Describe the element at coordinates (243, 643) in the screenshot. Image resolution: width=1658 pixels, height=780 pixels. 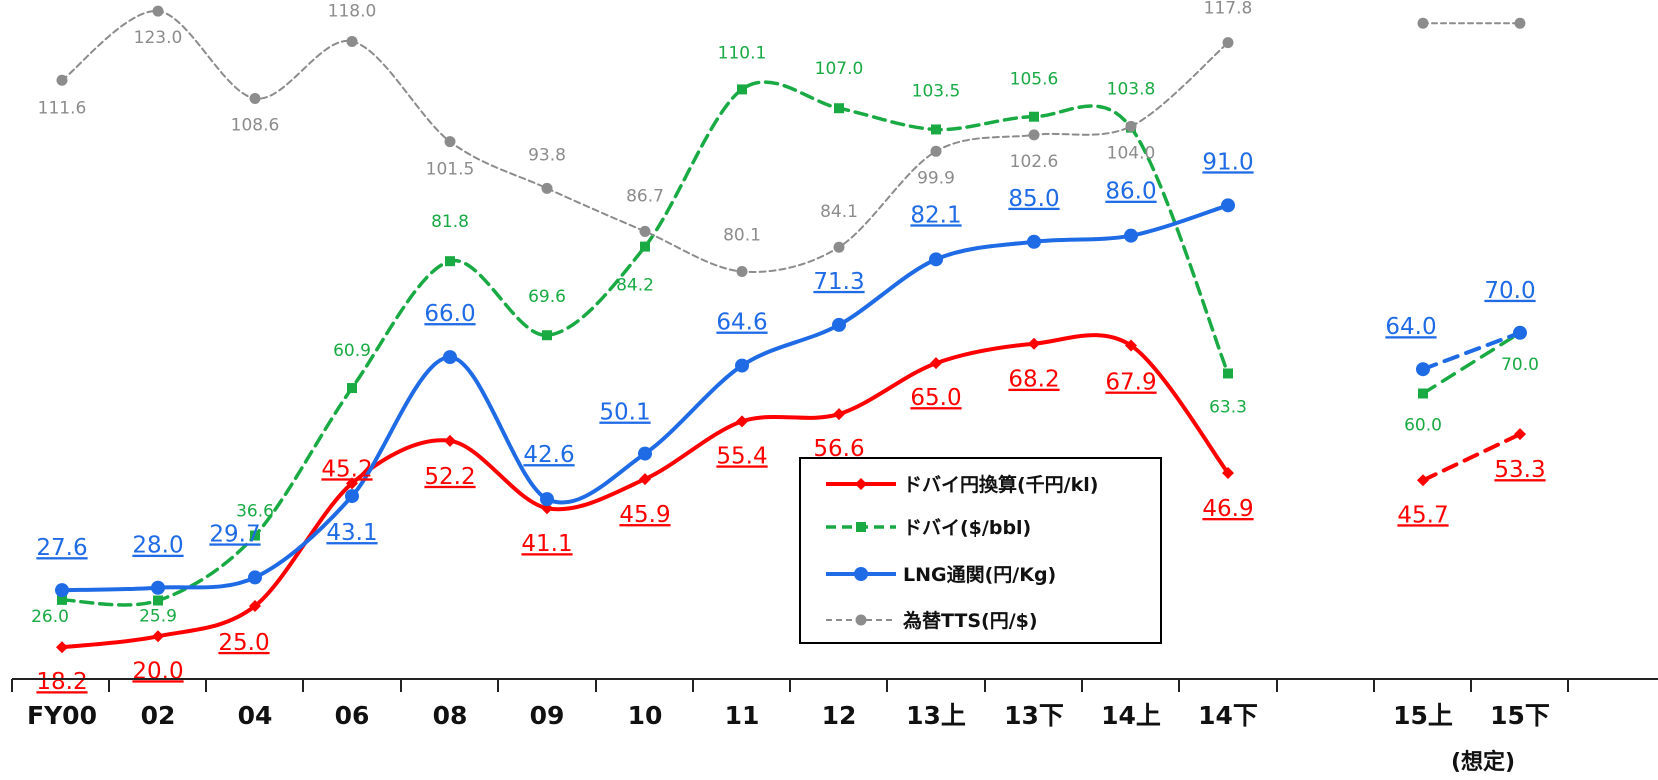
I see `data-label-dubai-yen: 25.0` at that location.